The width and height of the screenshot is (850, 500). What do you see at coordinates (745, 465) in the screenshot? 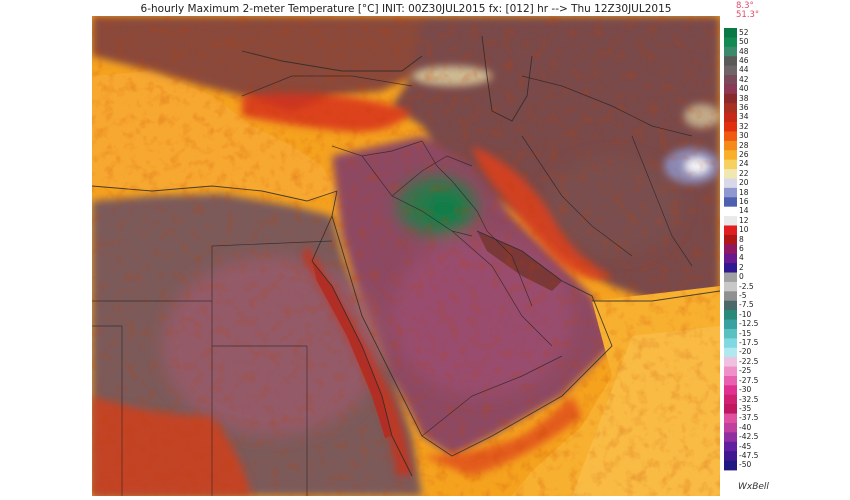
I see `legend-tick-label: -50` at bounding box center [745, 465].